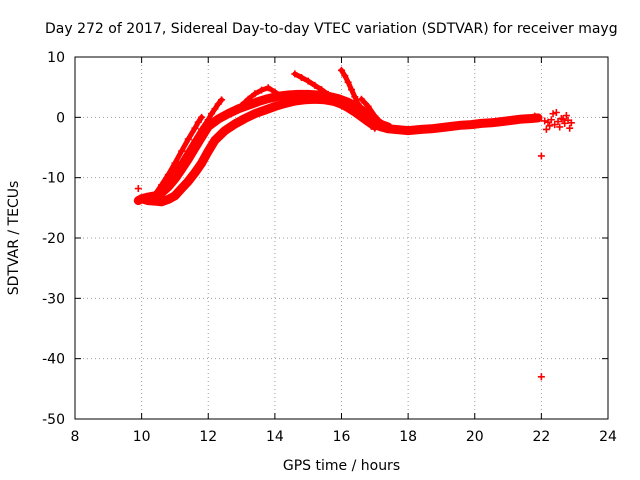 The image size is (640, 480). What do you see at coordinates (53, 420) in the screenshot?
I see `y-tick-label: -50` at bounding box center [53, 420].